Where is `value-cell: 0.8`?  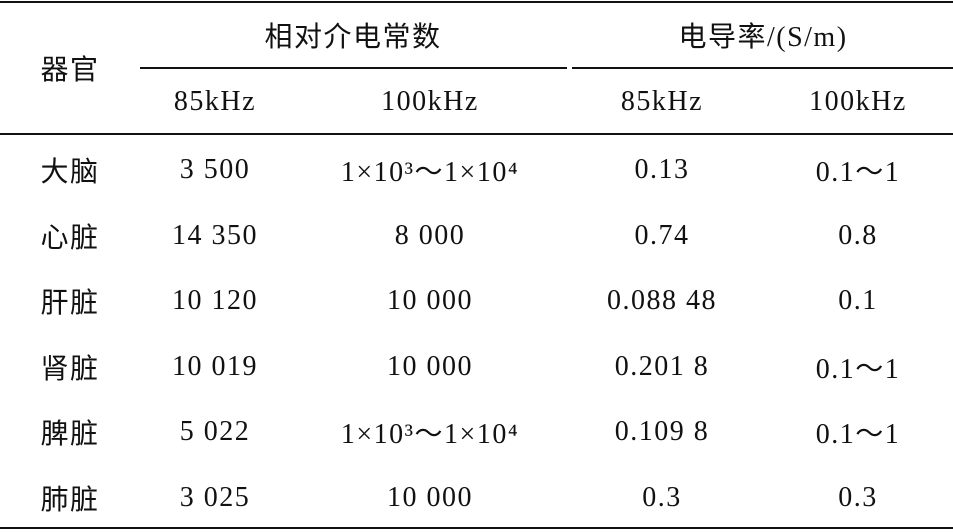 value-cell: 0.8 is located at coordinates (858, 235).